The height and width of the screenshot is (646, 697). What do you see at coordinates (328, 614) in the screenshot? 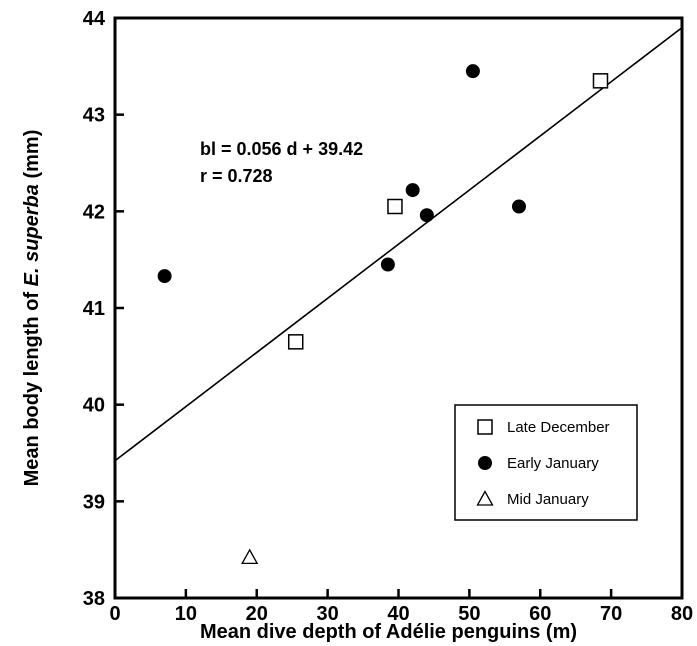
I see `x-tick-label: 30` at bounding box center [328, 614].